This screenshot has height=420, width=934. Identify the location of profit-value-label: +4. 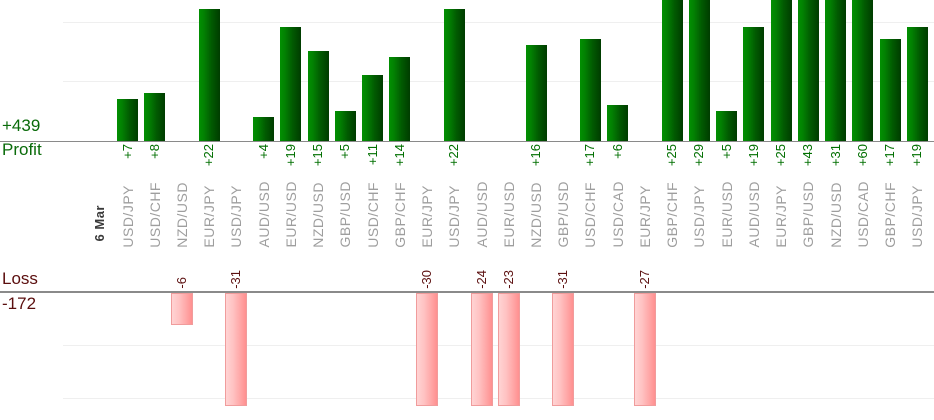
(263, 151).